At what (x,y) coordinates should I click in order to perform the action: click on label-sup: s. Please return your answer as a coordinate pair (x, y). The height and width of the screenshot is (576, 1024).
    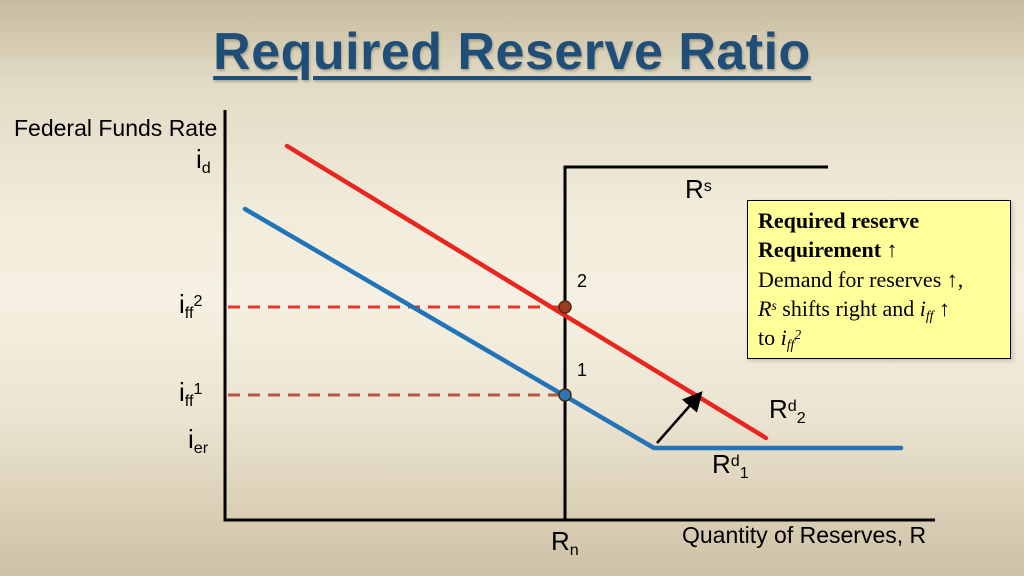
    Looking at the image, I should click on (707, 185).